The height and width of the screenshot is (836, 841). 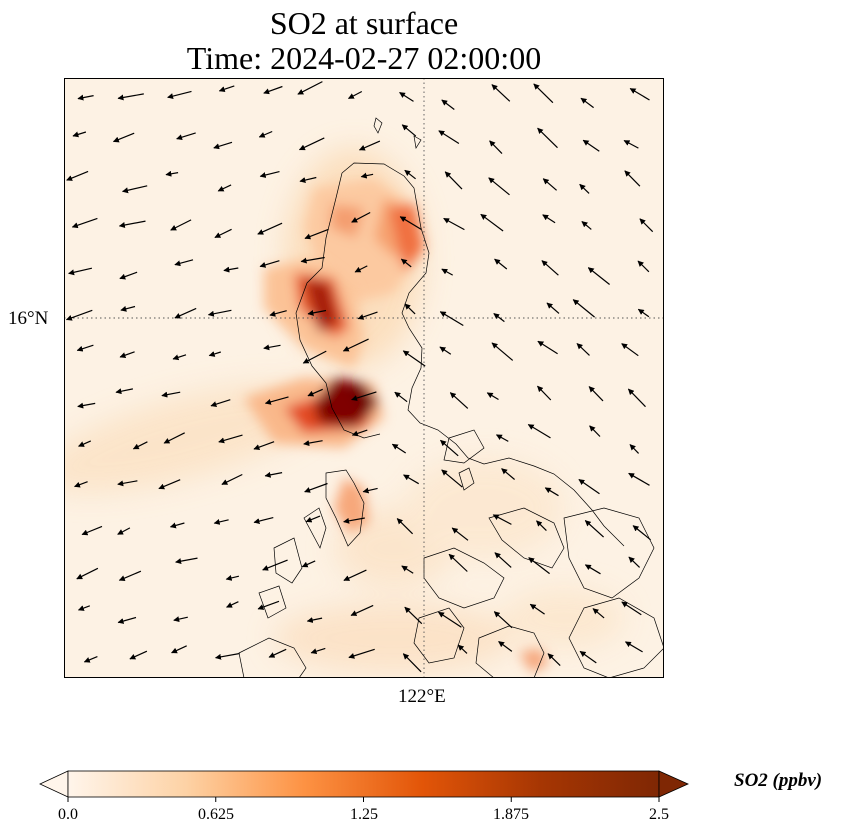 What do you see at coordinates (364, 240) in the screenshot?
I see `so2-plume-north` at bounding box center [364, 240].